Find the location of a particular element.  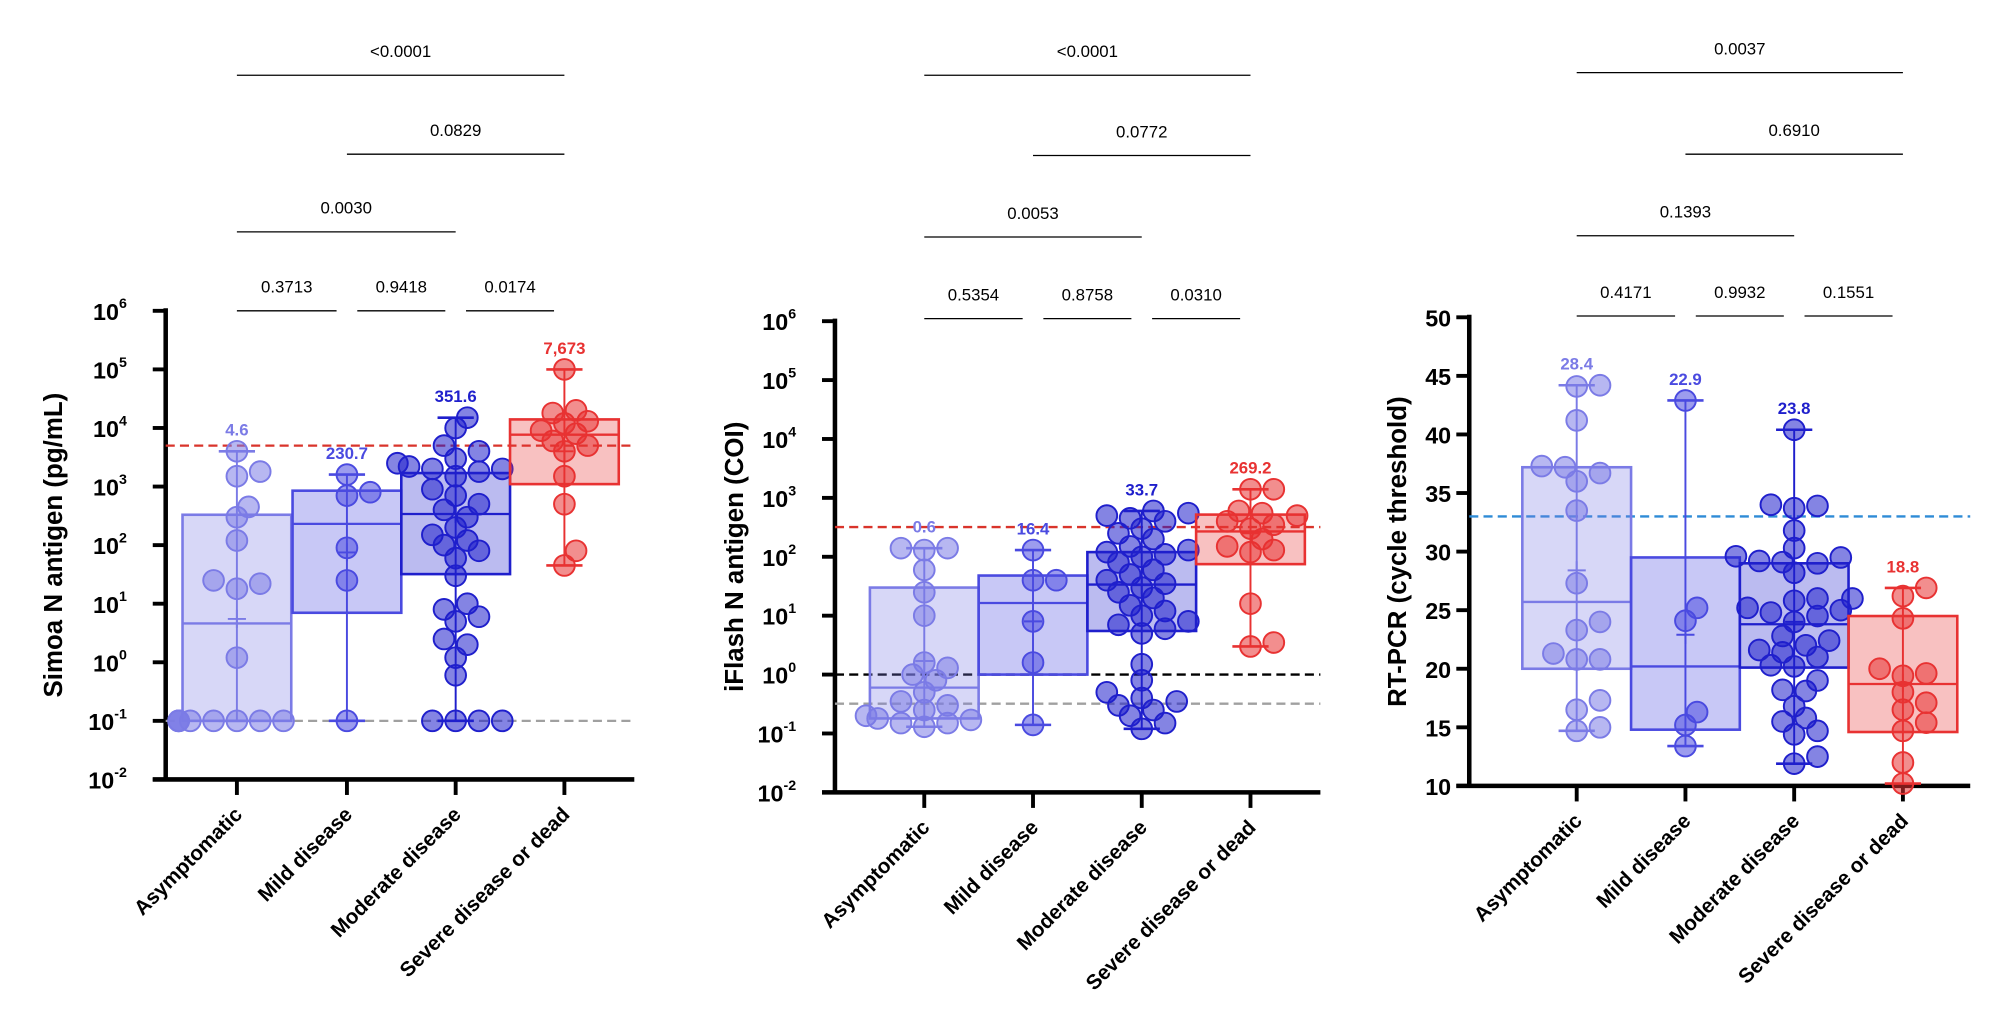

group-1: 4.6 is located at coordinates (231, 577).